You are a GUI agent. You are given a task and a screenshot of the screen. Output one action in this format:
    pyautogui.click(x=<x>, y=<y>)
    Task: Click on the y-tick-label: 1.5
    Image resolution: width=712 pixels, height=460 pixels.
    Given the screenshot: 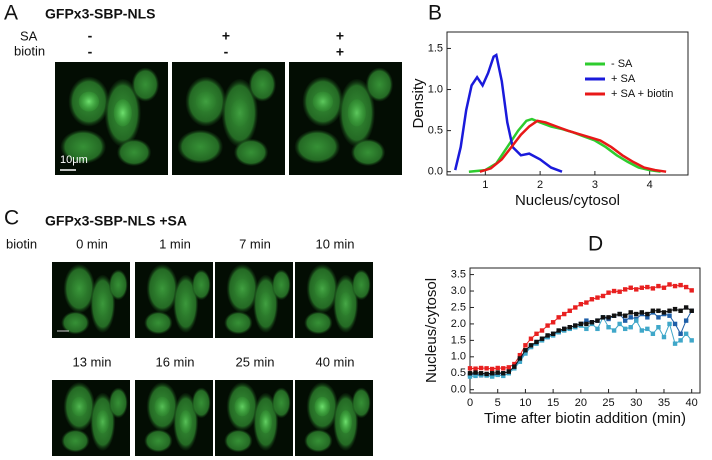 What is the action you would take?
    pyautogui.click(x=435, y=48)
    